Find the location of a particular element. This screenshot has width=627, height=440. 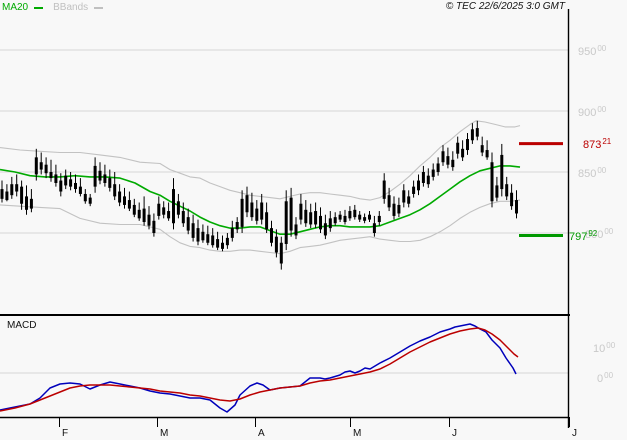

legend-label-ma20: MA20 is located at coordinates (15, 7).